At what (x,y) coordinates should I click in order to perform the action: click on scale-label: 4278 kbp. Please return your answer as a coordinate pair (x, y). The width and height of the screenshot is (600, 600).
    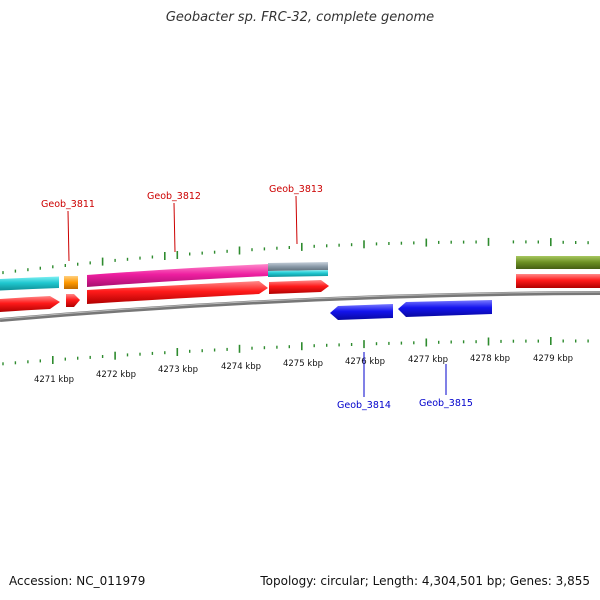
    Looking at the image, I should click on (490, 359).